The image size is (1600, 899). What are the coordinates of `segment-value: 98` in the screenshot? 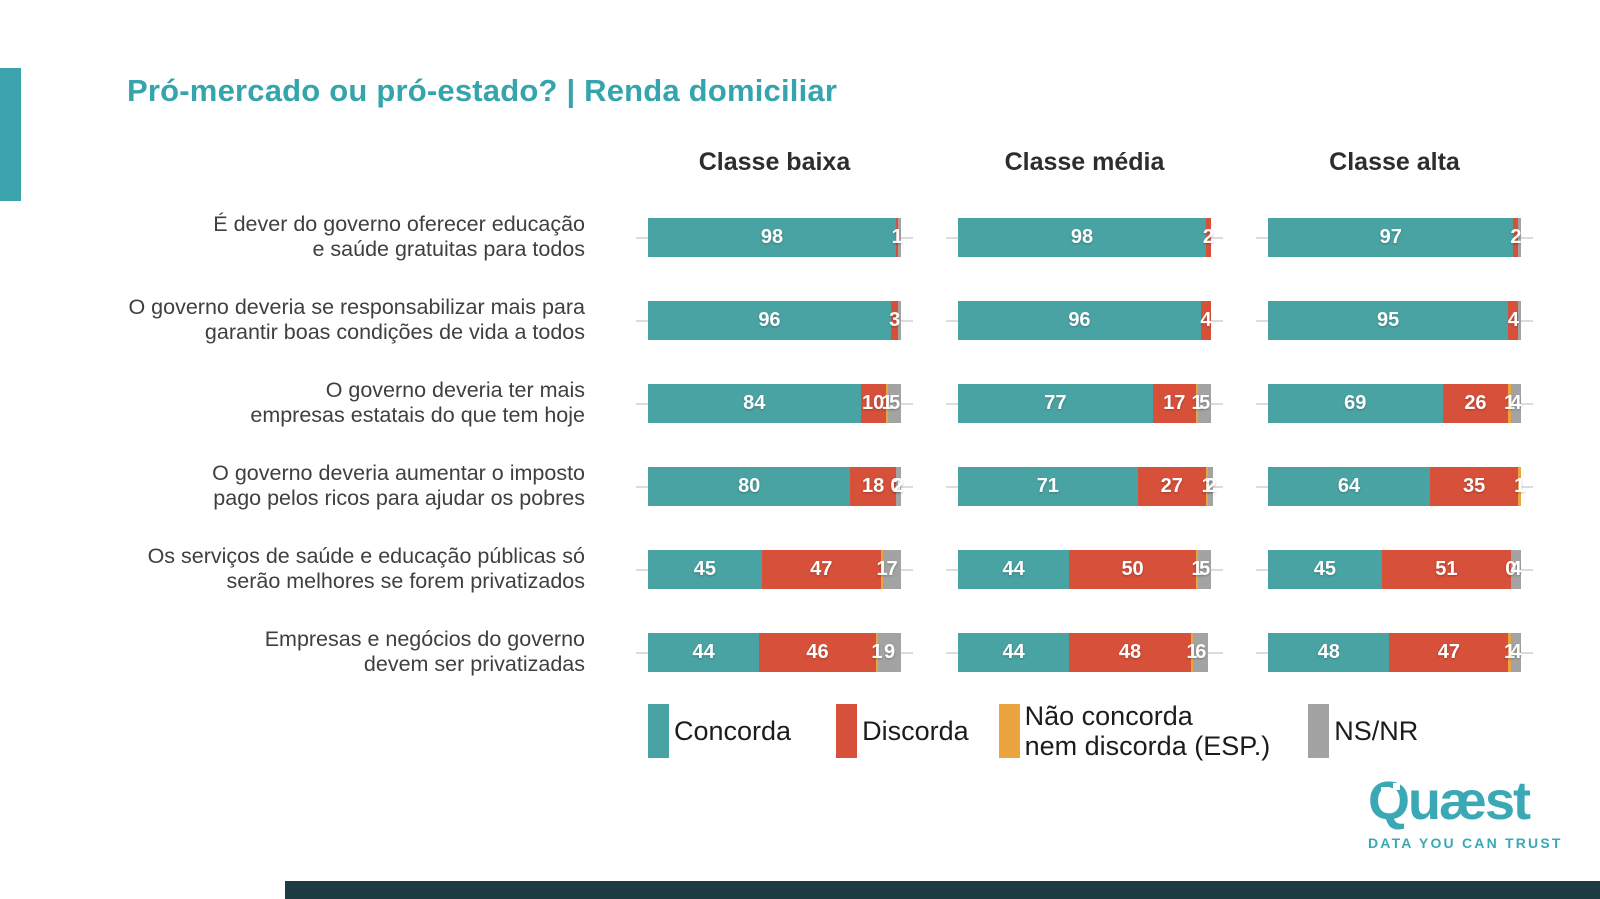 It's located at (1082, 237).